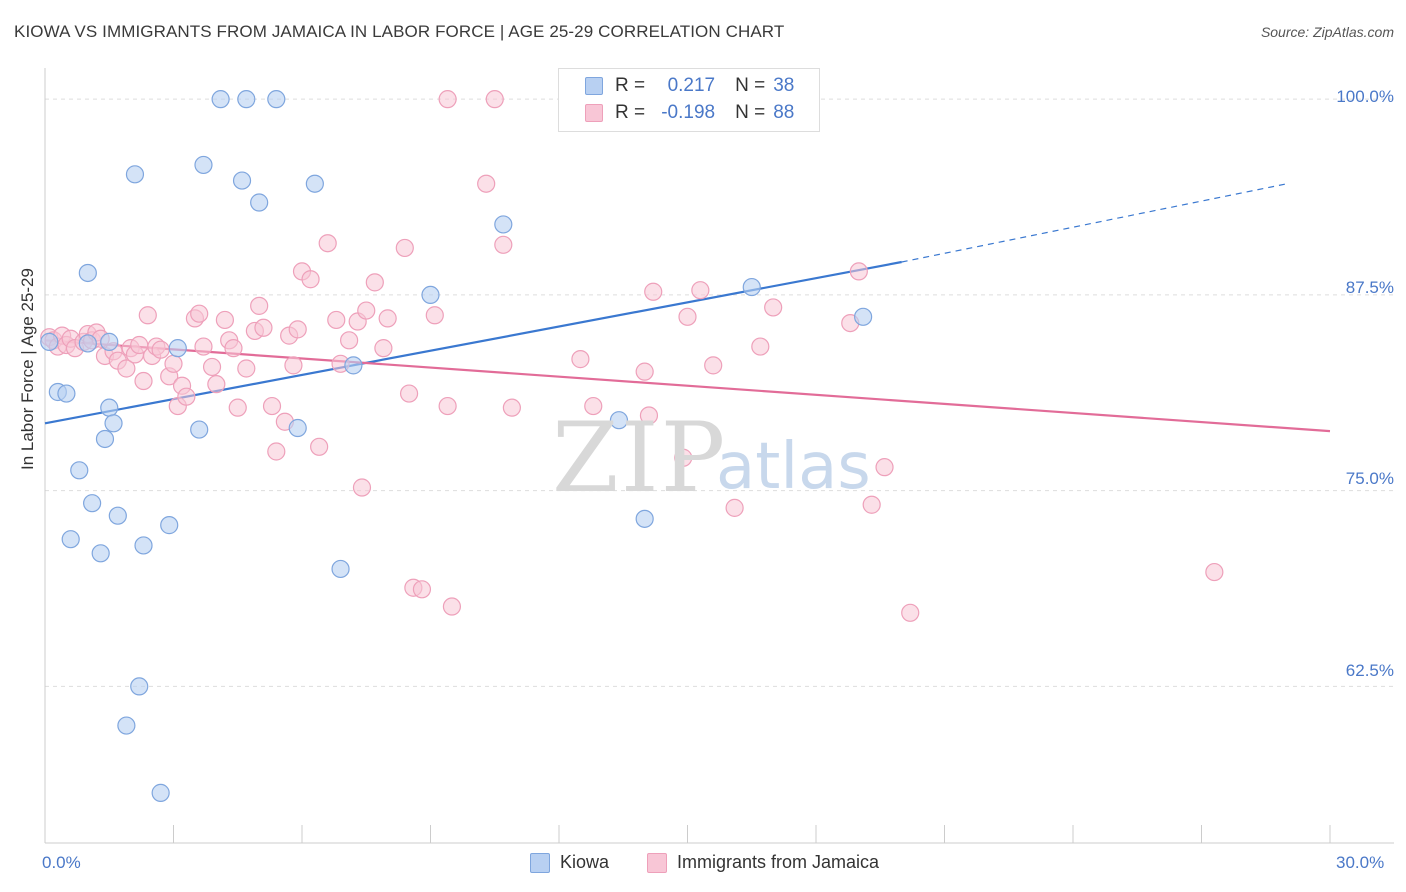 This screenshot has height=892, width=1406. Describe the element at coordinates (1369, 287) in the screenshot. I see `y-tick-label-87-5: 87.5%` at that location.